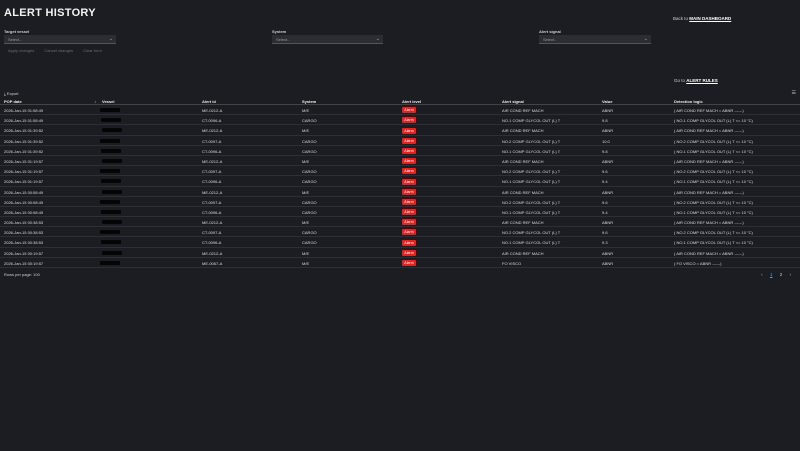 The image size is (800, 451). I want to click on rows-per-page: Rows per page: 100, so click(22, 274).